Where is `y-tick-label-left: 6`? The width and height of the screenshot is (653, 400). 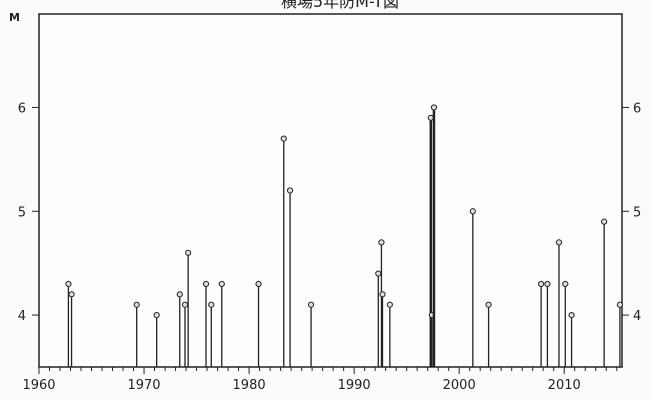
y-tick-label-left: 6 is located at coordinates (22, 108).